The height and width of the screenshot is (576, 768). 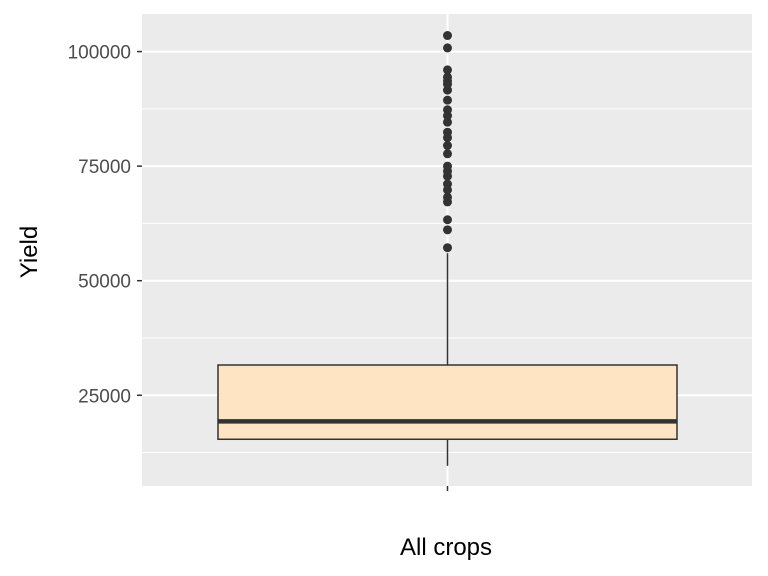 What do you see at coordinates (446, 547) in the screenshot?
I see `x-axis-title: All crops` at bounding box center [446, 547].